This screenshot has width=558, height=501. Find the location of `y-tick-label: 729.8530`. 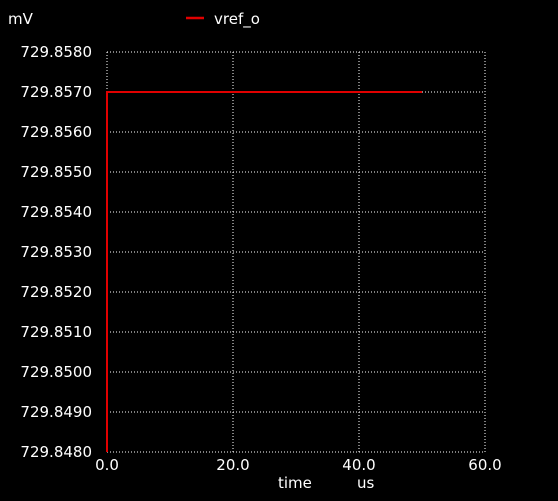

y-tick-label: 729.8530 is located at coordinates (56, 252).